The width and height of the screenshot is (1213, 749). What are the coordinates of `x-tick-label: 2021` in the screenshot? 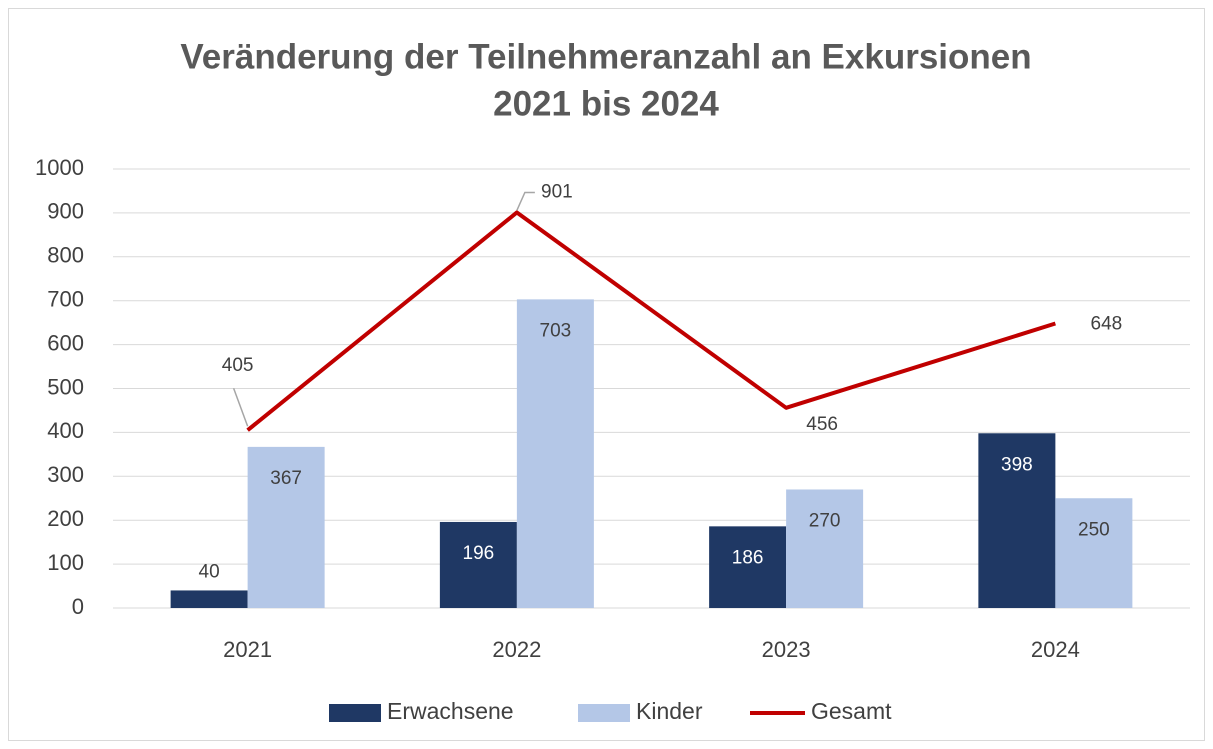 It's located at (247, 649).